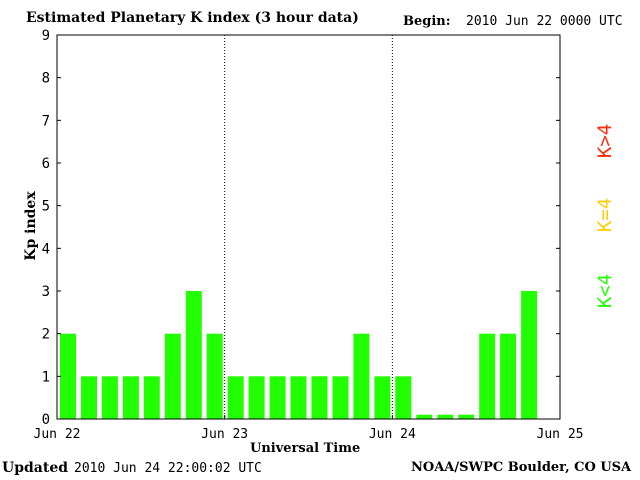 Image resolution: width=640 pixels, height=480 pixels. I want to click on x-tick-label: Jun 24, so click(392, 434).